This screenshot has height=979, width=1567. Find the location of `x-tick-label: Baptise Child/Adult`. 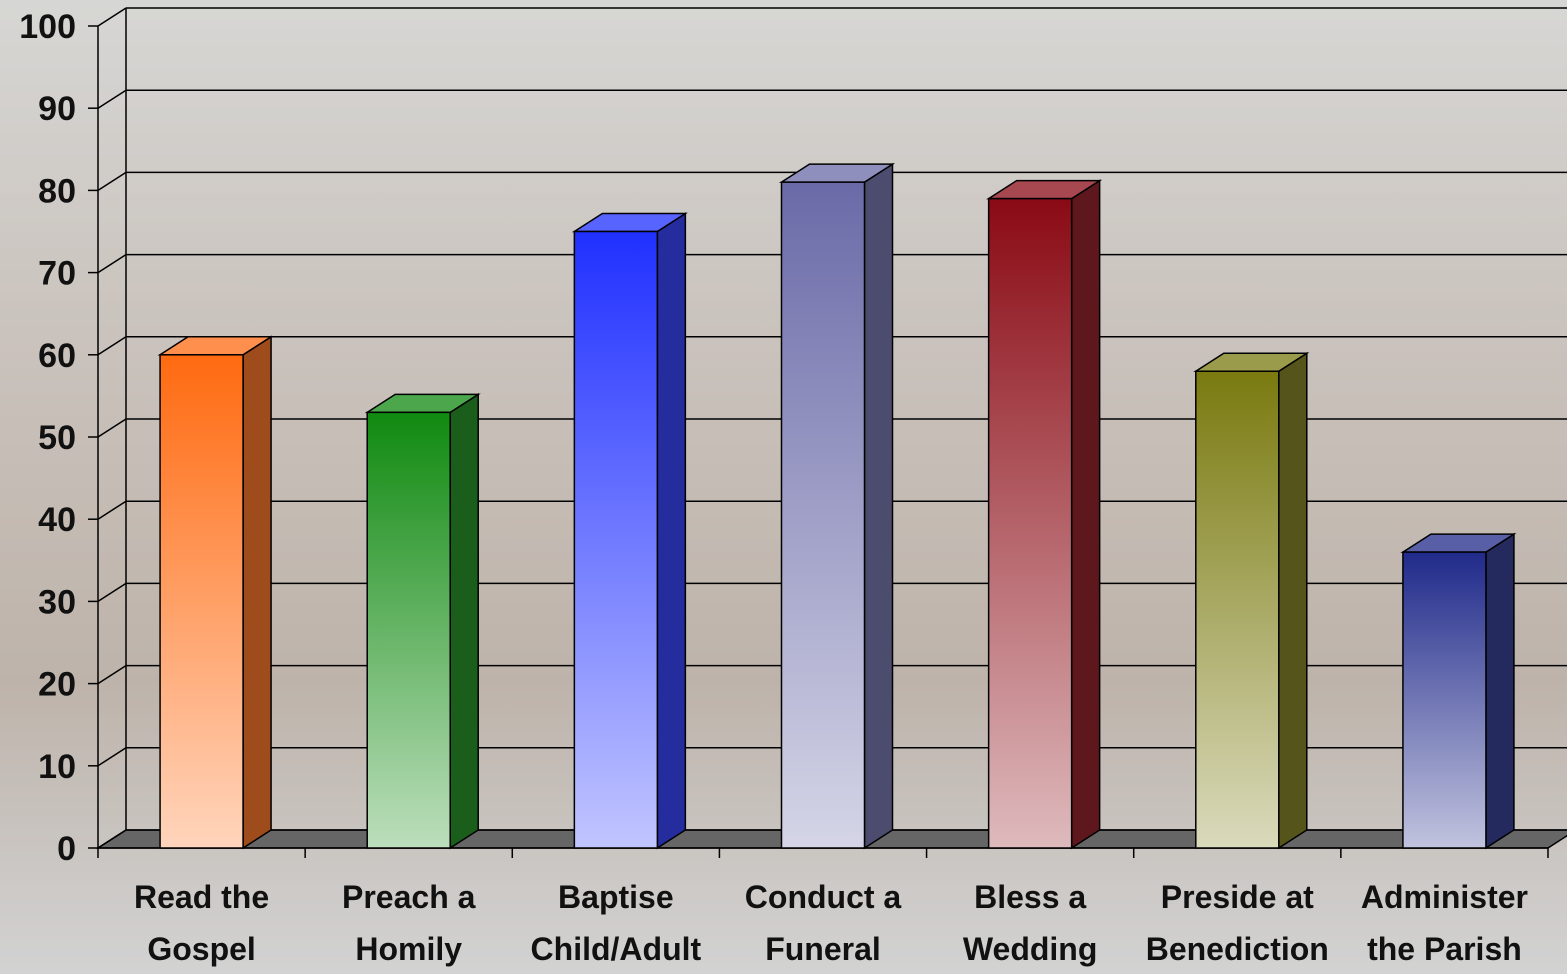

x-tick-label: Baptise Child/Adult is located at coordinates (616, 923).